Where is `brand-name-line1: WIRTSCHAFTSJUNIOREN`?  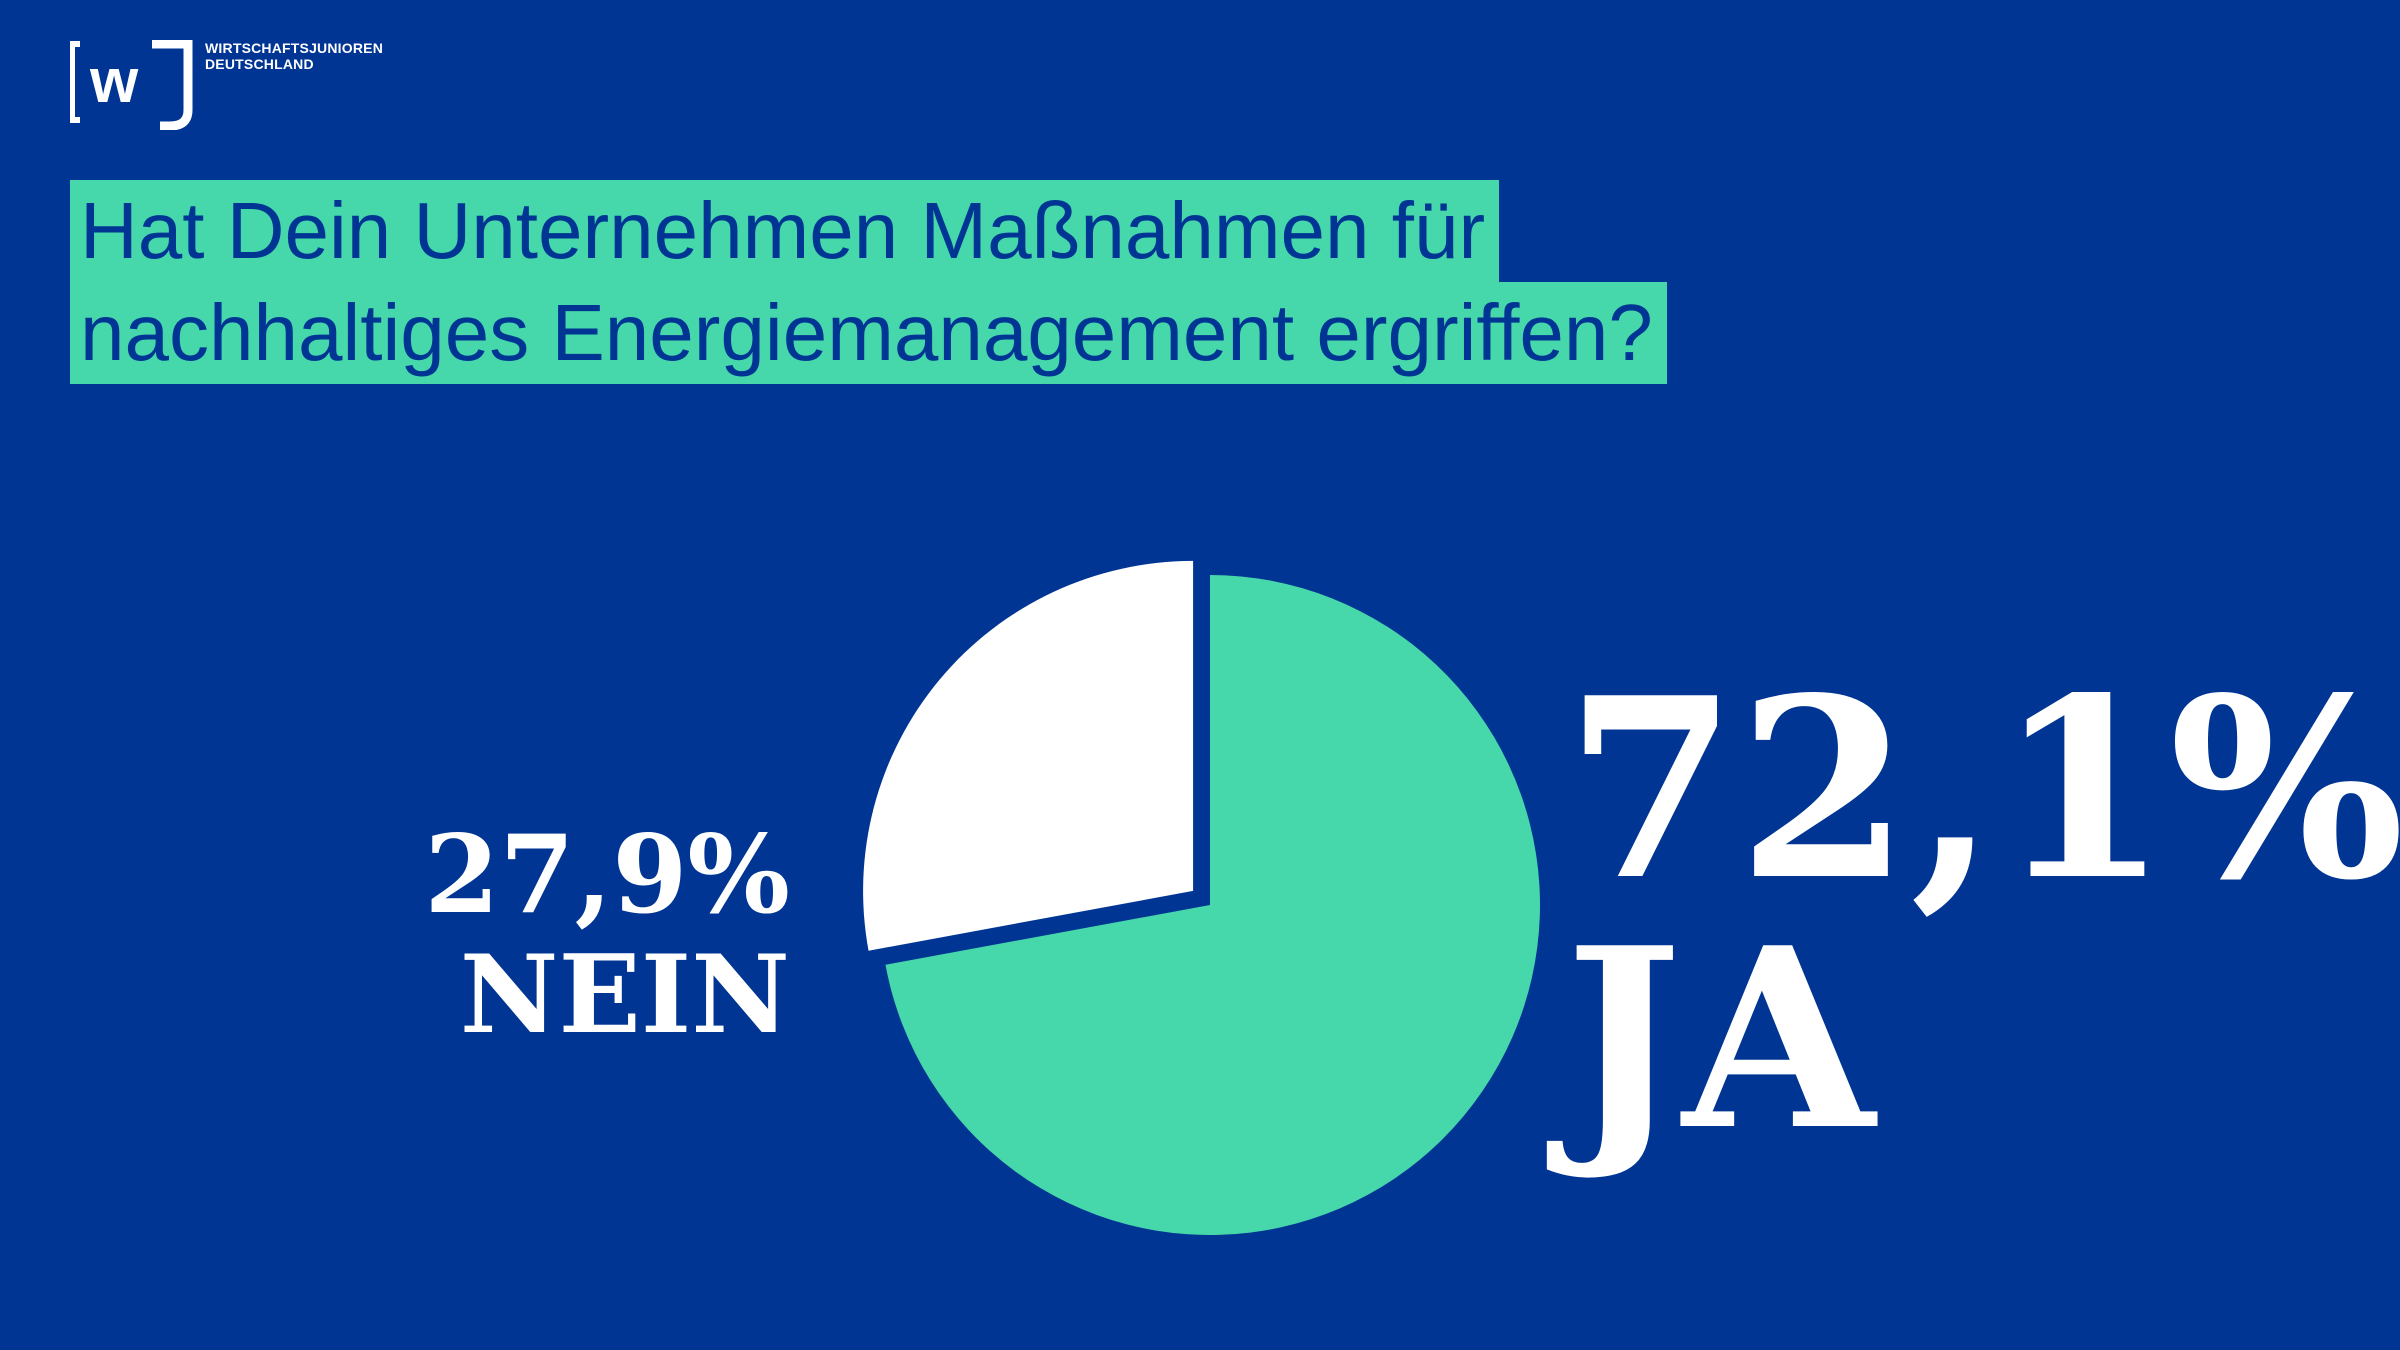 brand-name-line1: WIRTSCHAFTSJUNIOREN is located at coordinates (294, 48).